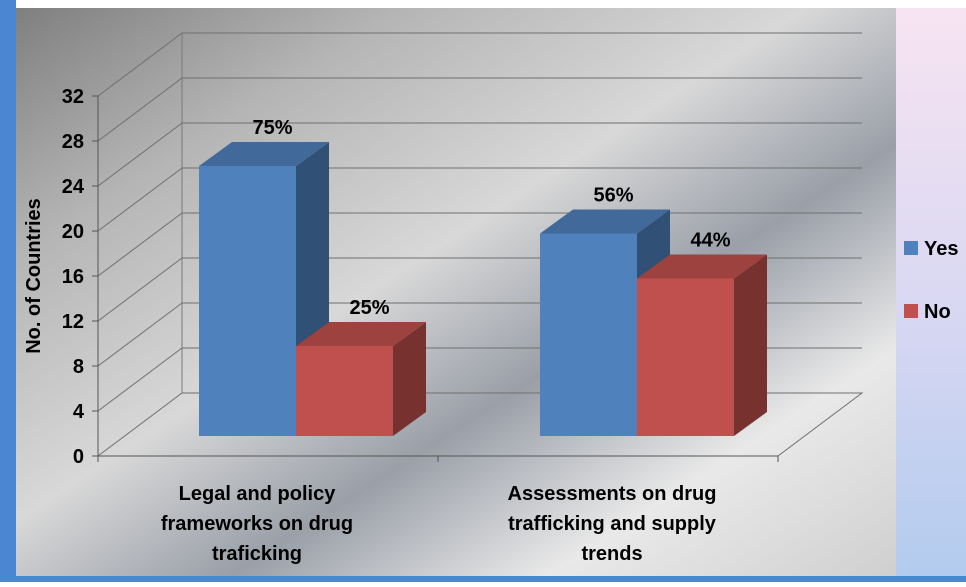  I want to click on x-category-label: Legal and policy, so click(258, 494).